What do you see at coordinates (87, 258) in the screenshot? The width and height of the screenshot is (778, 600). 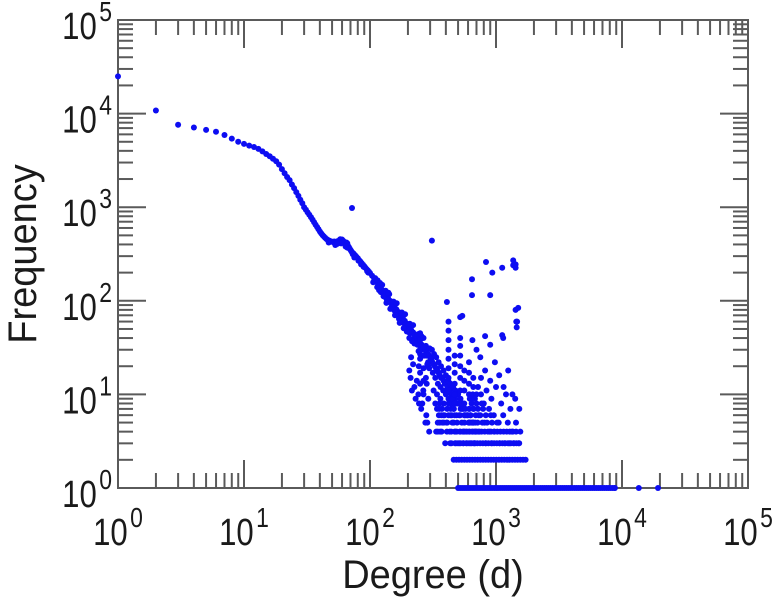 I see `y-axis-tick-labels: 10⁰ 10¹ 10² 10³ 10⁴ 10⁵` at bounding box center [87, 258].